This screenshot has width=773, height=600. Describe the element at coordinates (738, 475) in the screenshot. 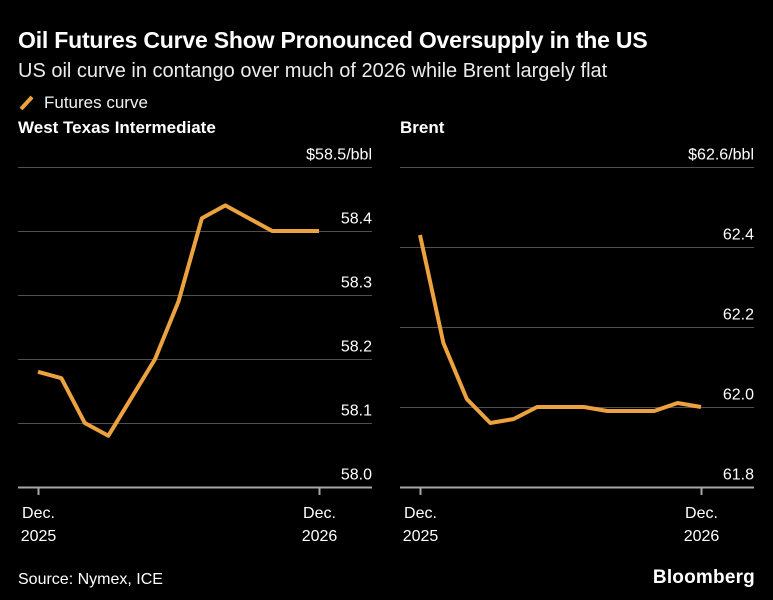

I see `y-tick-label: 61.8` at that location.